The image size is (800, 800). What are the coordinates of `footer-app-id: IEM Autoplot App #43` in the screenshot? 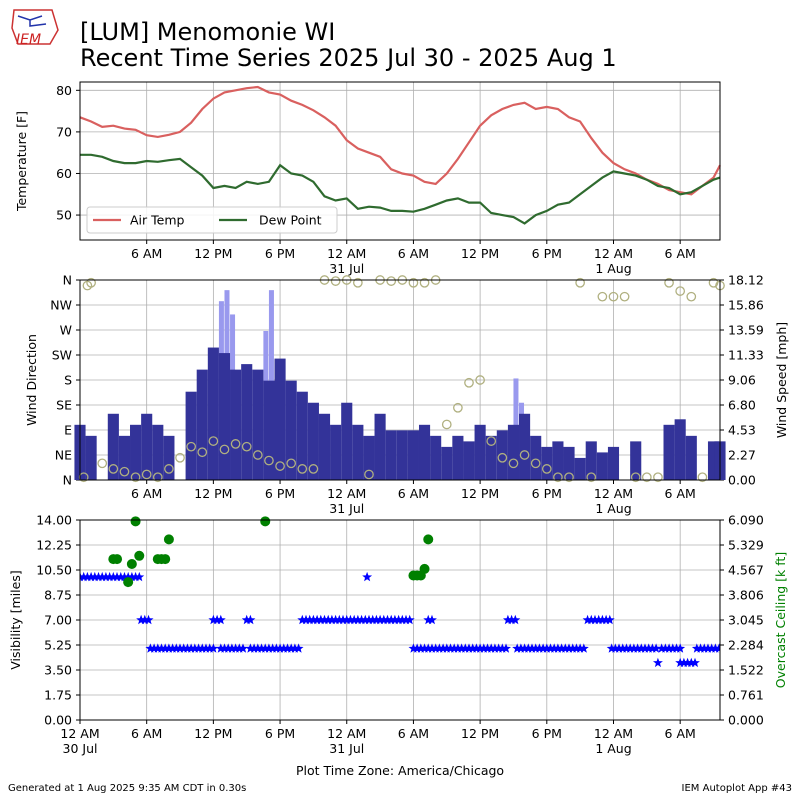 It's located at (736, 788).